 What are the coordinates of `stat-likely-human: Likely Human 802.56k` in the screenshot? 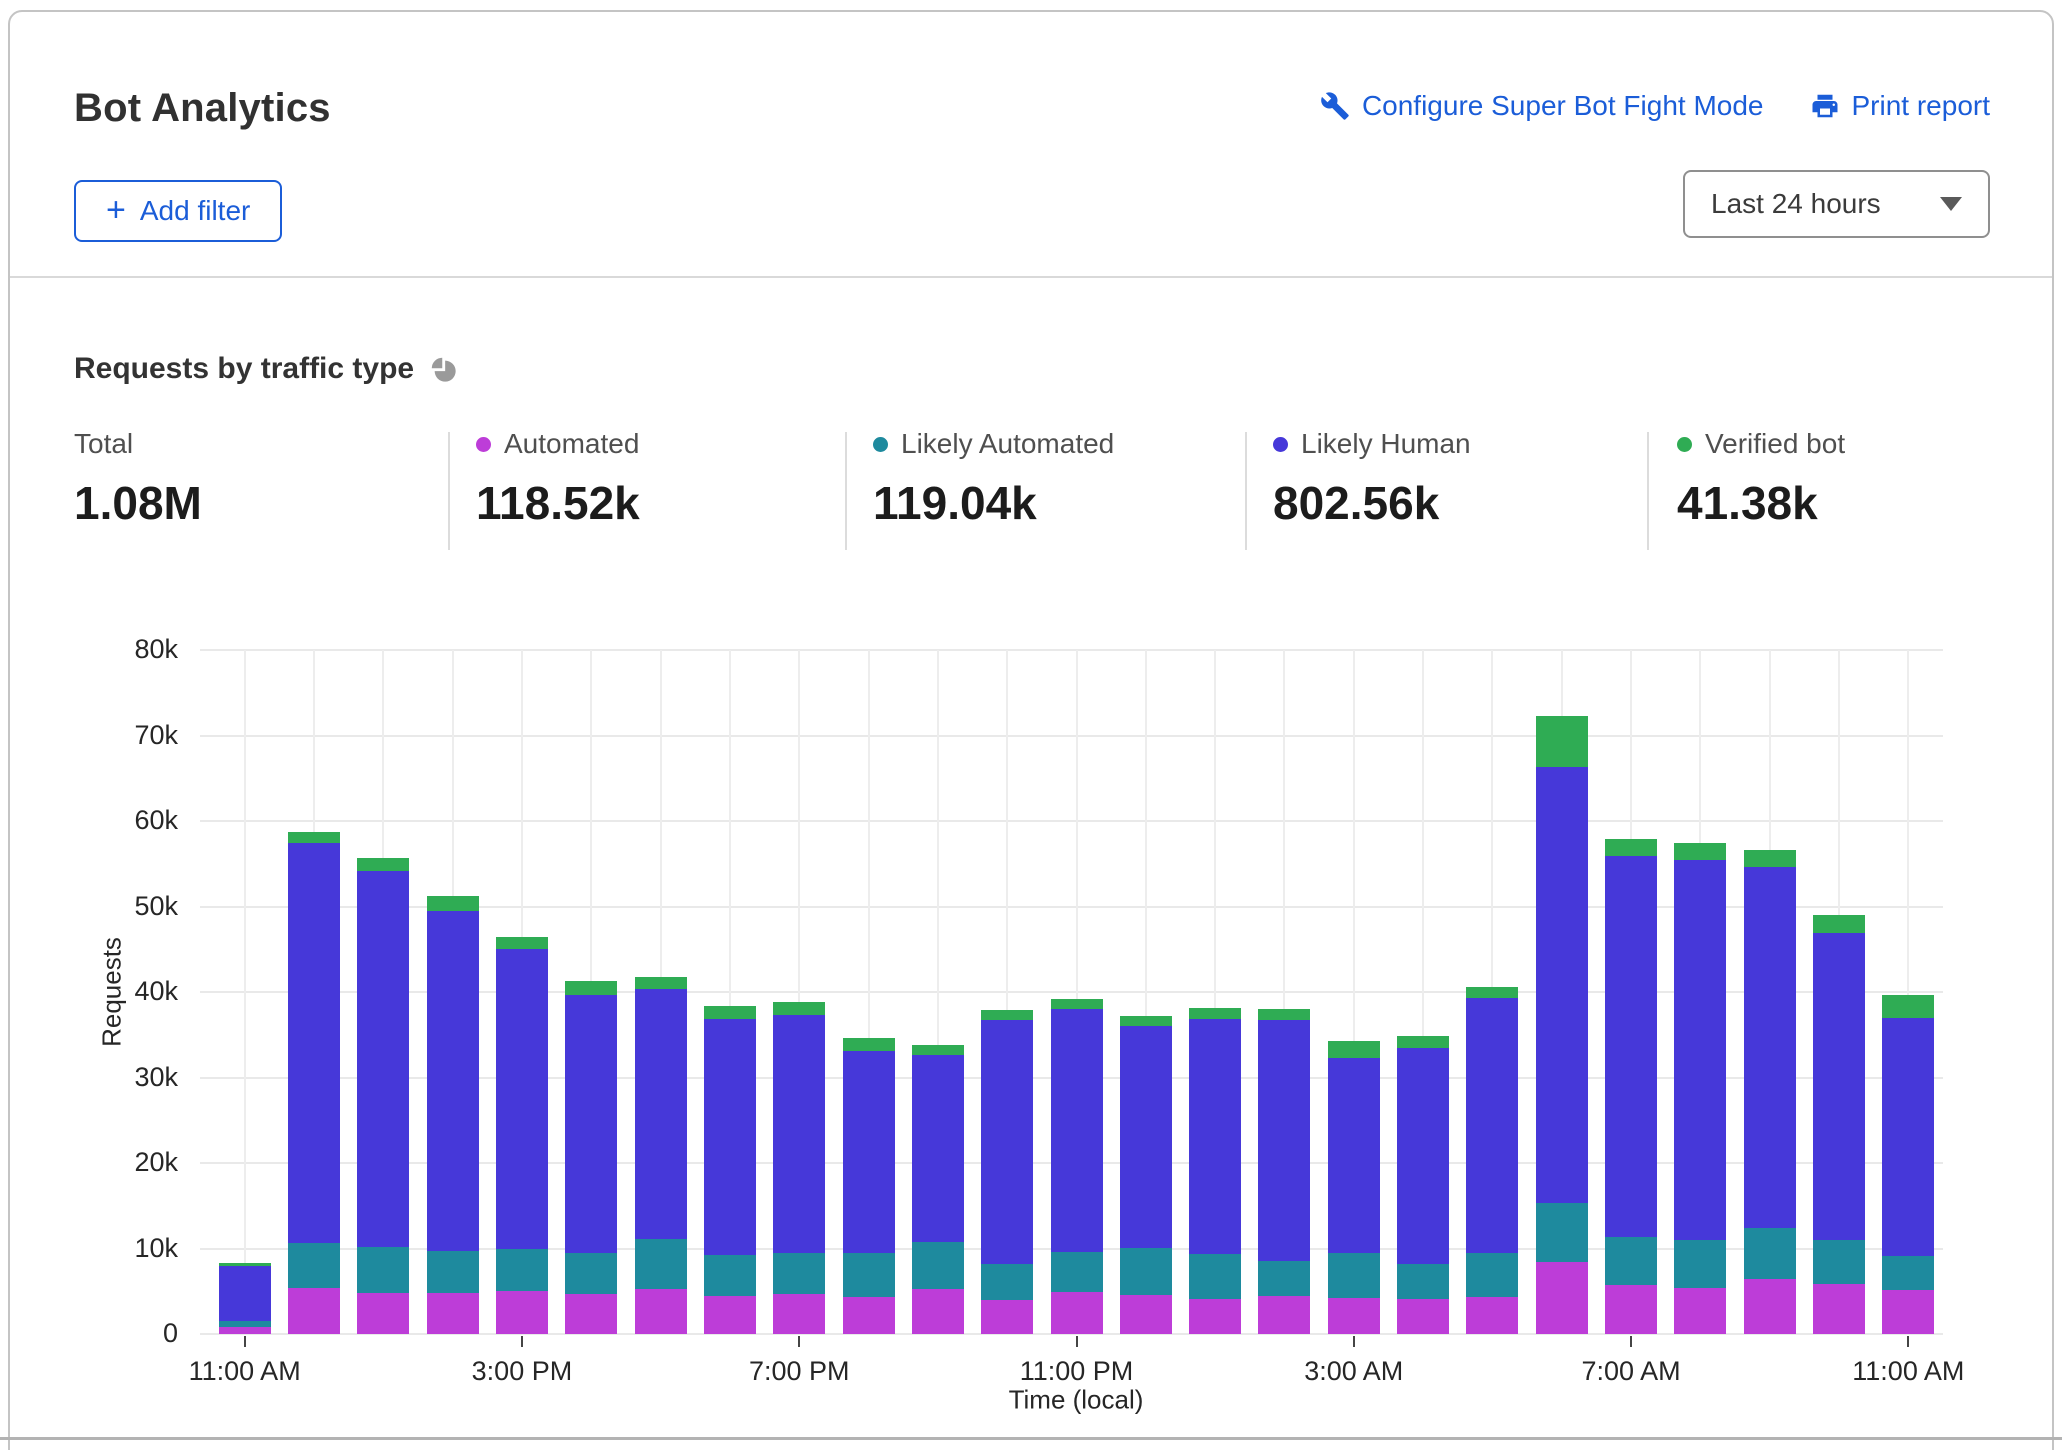 It's located at (1372, 479).